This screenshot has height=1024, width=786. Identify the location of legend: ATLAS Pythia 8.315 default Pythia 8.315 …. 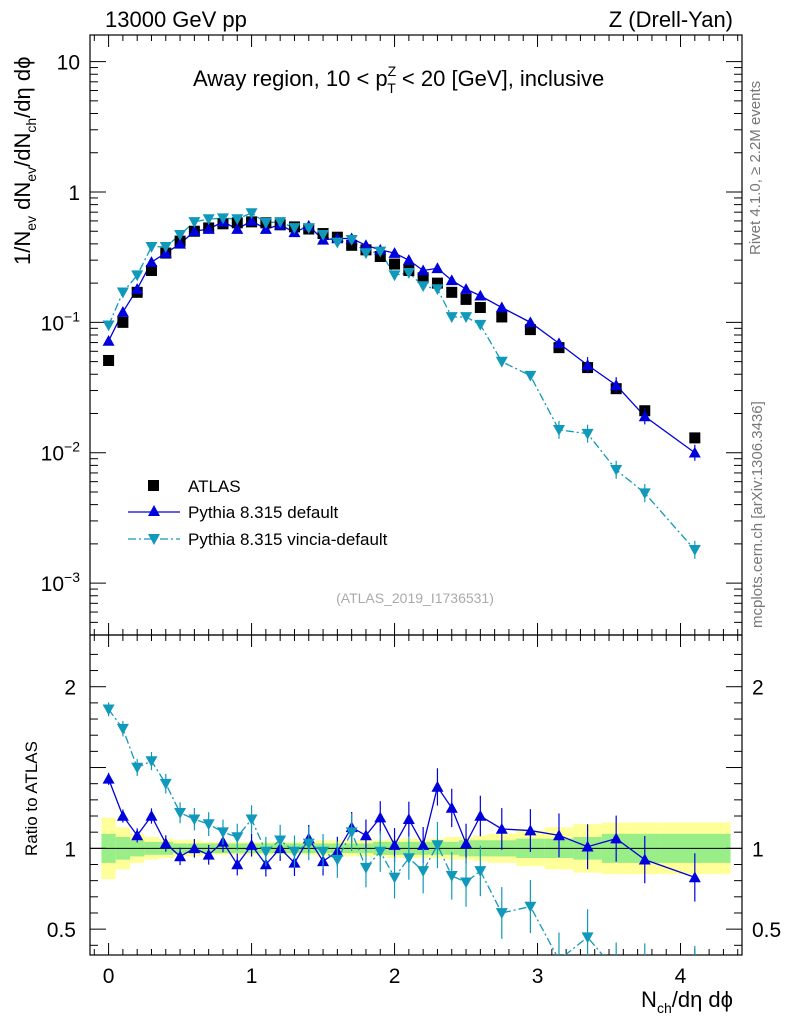
(258, 513).